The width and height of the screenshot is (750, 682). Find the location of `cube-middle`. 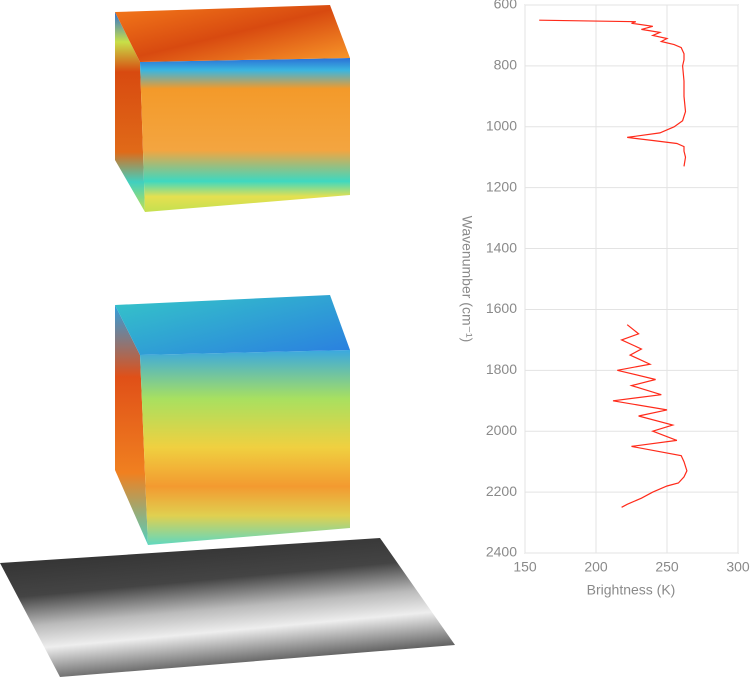

cube-middle is located at coordinates (232, 420).